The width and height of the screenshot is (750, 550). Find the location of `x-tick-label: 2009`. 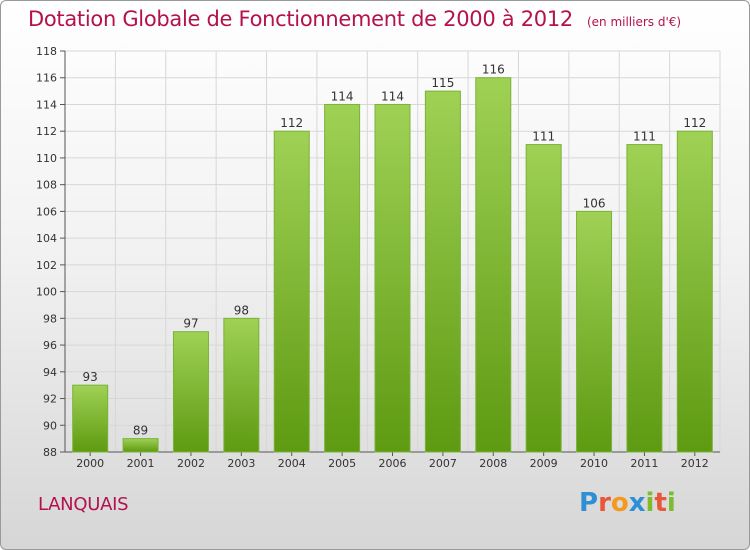

x-tick-label: 2009 is located at coordinates (544, 463).